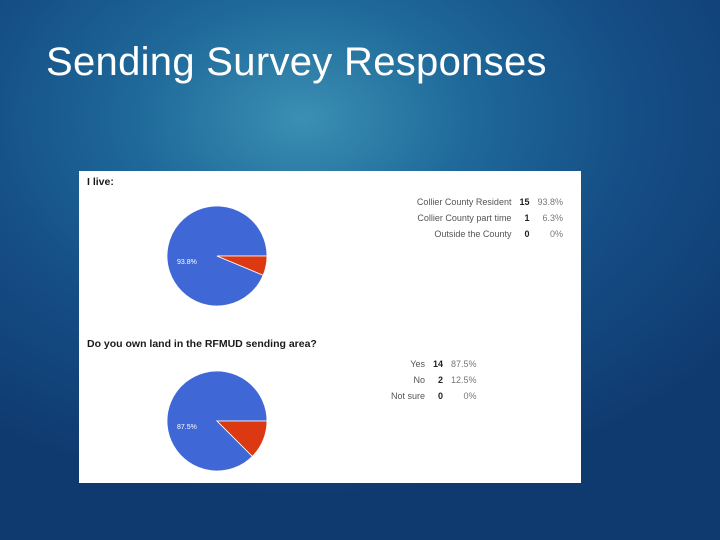 This screenshot has height=540, width=720. Describe the element at coordinates (464, 380) in the screenshot. I see `legend-percent: 12.5%` at that location.